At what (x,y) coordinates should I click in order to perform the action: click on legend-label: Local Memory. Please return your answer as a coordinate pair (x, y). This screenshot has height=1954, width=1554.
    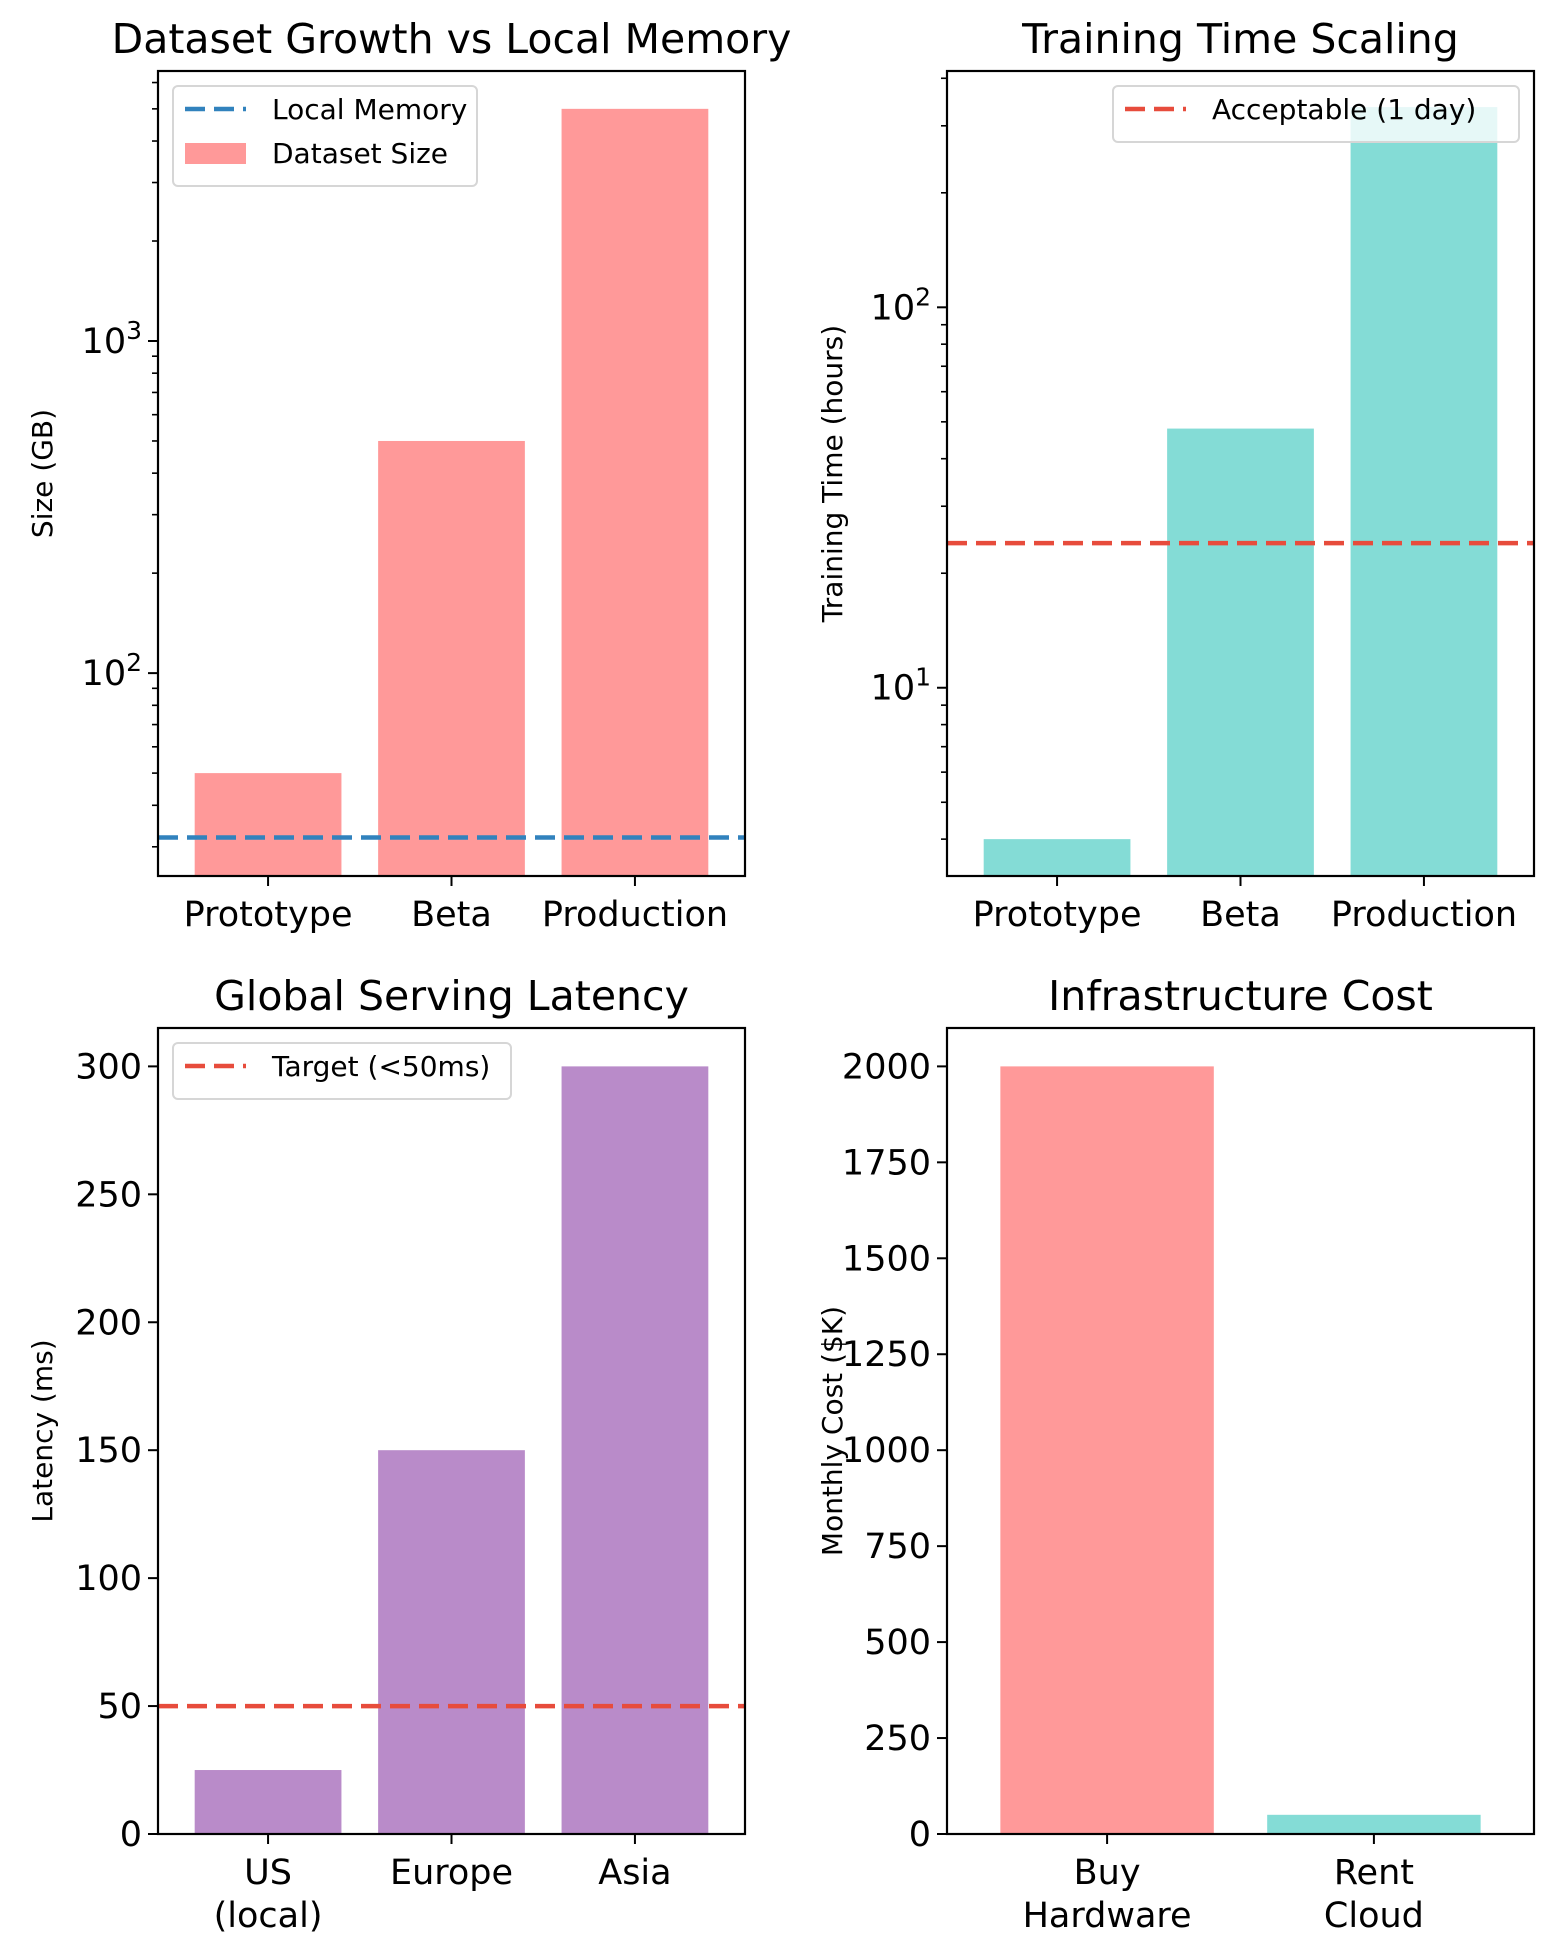
    Looking at the image, I should click on (369, 109).